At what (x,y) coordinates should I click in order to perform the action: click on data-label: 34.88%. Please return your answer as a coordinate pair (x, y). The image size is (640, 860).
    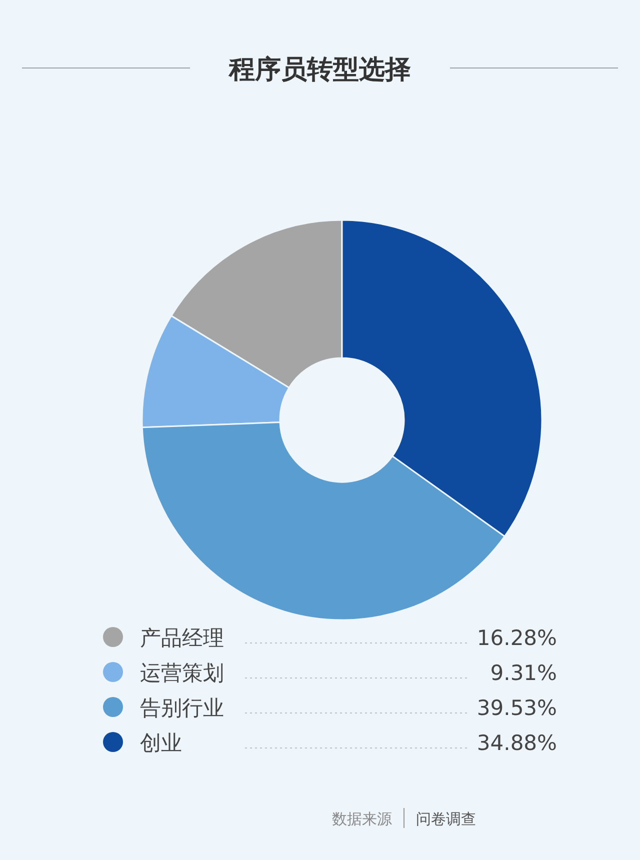
    Looking at the image, I should click on (516, 743).